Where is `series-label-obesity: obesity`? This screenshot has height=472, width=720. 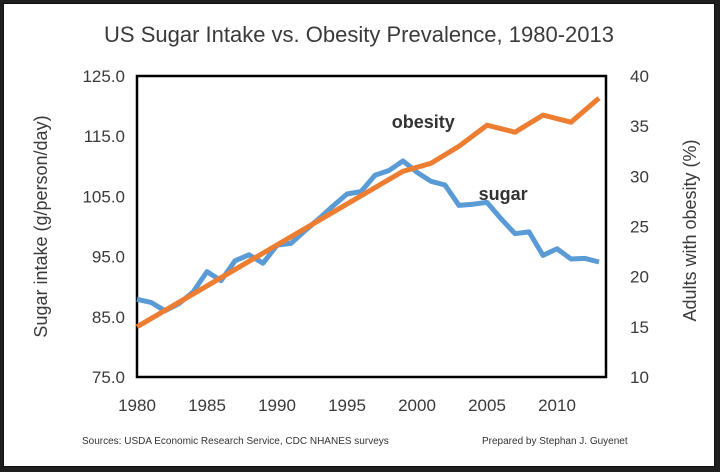
series-label-obesity: obesity is located at coordinates (423, 122).